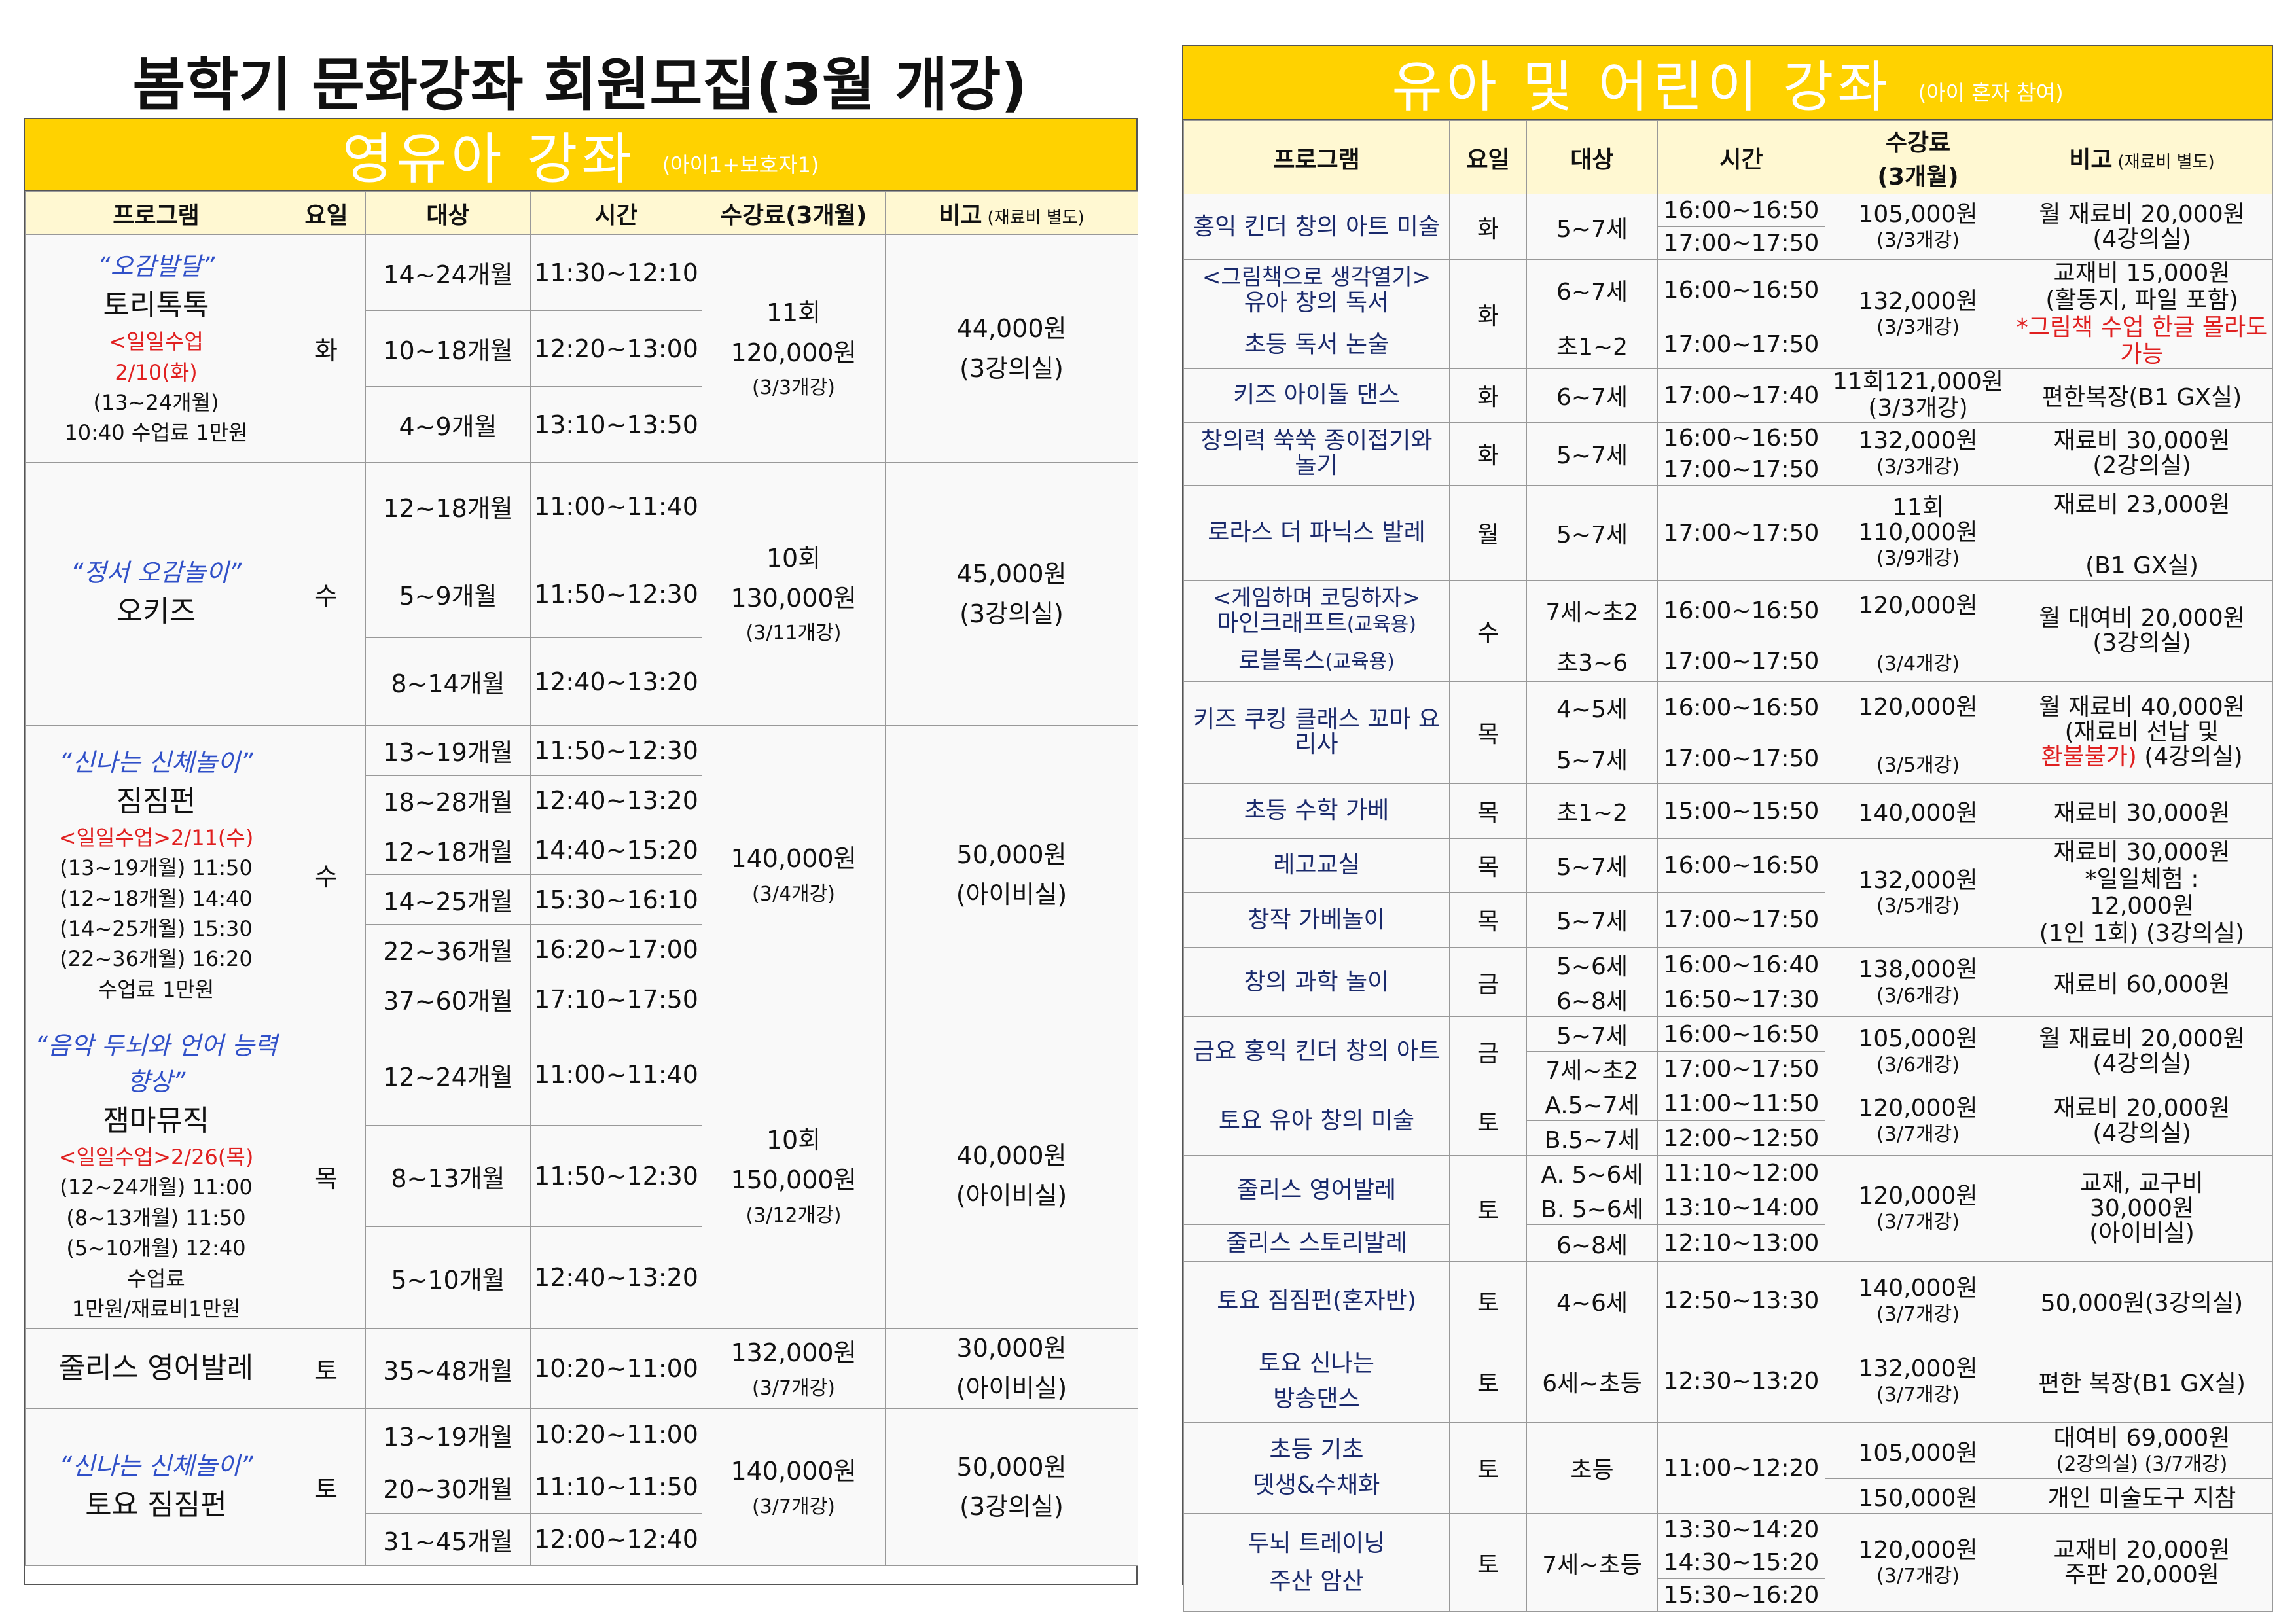 This screenshot has height=1623, width=2296. What do you see at coordinates (2142, 1381) in the screenshot?
I see `note-cell: 편한 복장(B1 GX실)` at bounding box center [2142, 1381].